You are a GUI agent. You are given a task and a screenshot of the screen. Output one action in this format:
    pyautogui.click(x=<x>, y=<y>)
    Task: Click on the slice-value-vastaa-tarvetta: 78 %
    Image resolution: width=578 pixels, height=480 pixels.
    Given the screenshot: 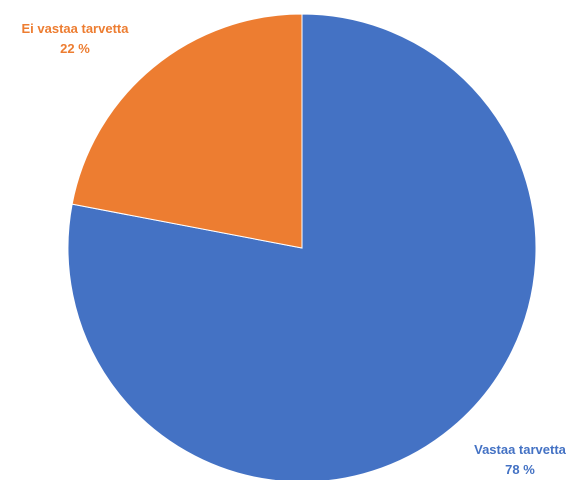 What is the action you would take?
    pyautogui.click(x=520, y=469)
    